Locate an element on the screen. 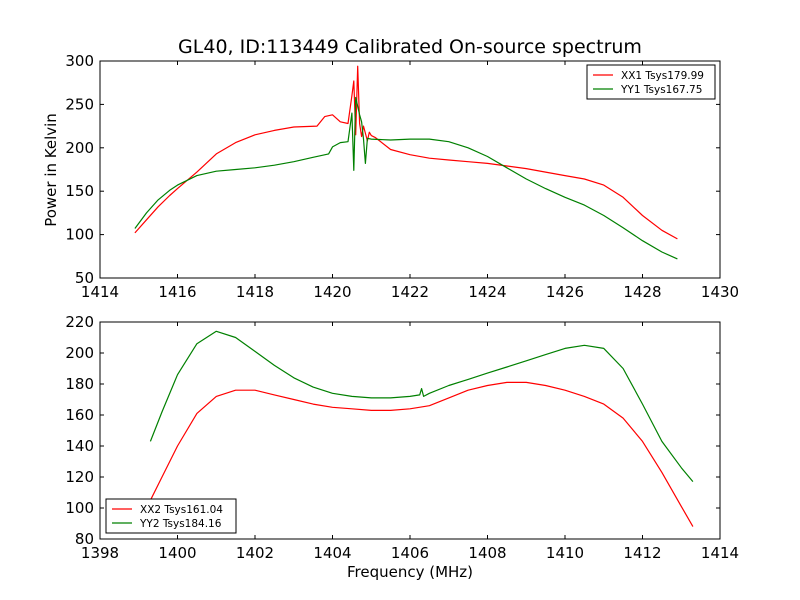 The height and width of the screenshot is (600, 800). legend: XX1 Tsys179.99 YY1 Tsys167.75 is located at coordinates (651, 82).